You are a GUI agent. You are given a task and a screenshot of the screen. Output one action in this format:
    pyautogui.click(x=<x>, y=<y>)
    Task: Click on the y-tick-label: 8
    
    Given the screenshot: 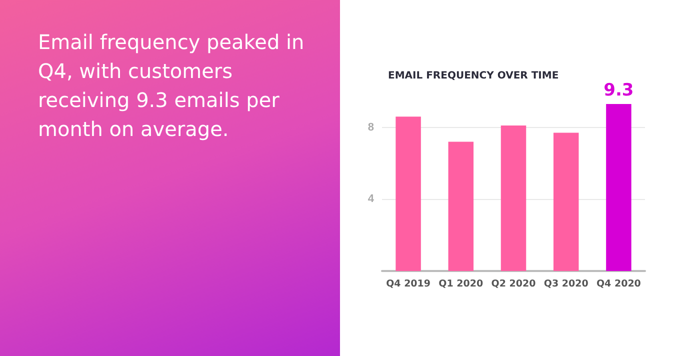 What is the action you would take?
    pyautogui.click(x=371, y=127)
    